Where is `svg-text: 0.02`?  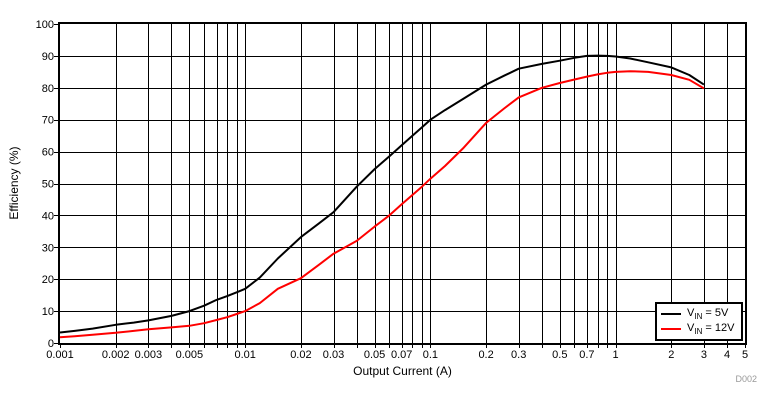 svg-text: 0.02 is located at coordinates (300, 355).